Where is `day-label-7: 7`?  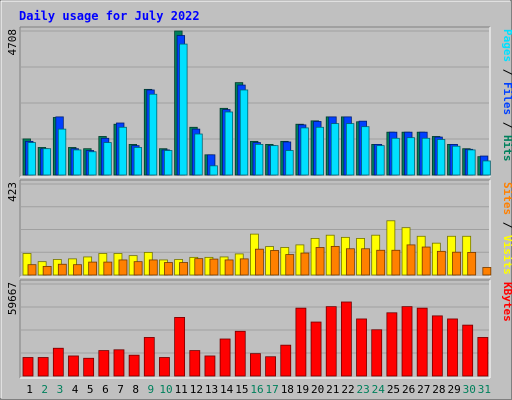
day-label-7: 7 is located at coordinates (120, 389).